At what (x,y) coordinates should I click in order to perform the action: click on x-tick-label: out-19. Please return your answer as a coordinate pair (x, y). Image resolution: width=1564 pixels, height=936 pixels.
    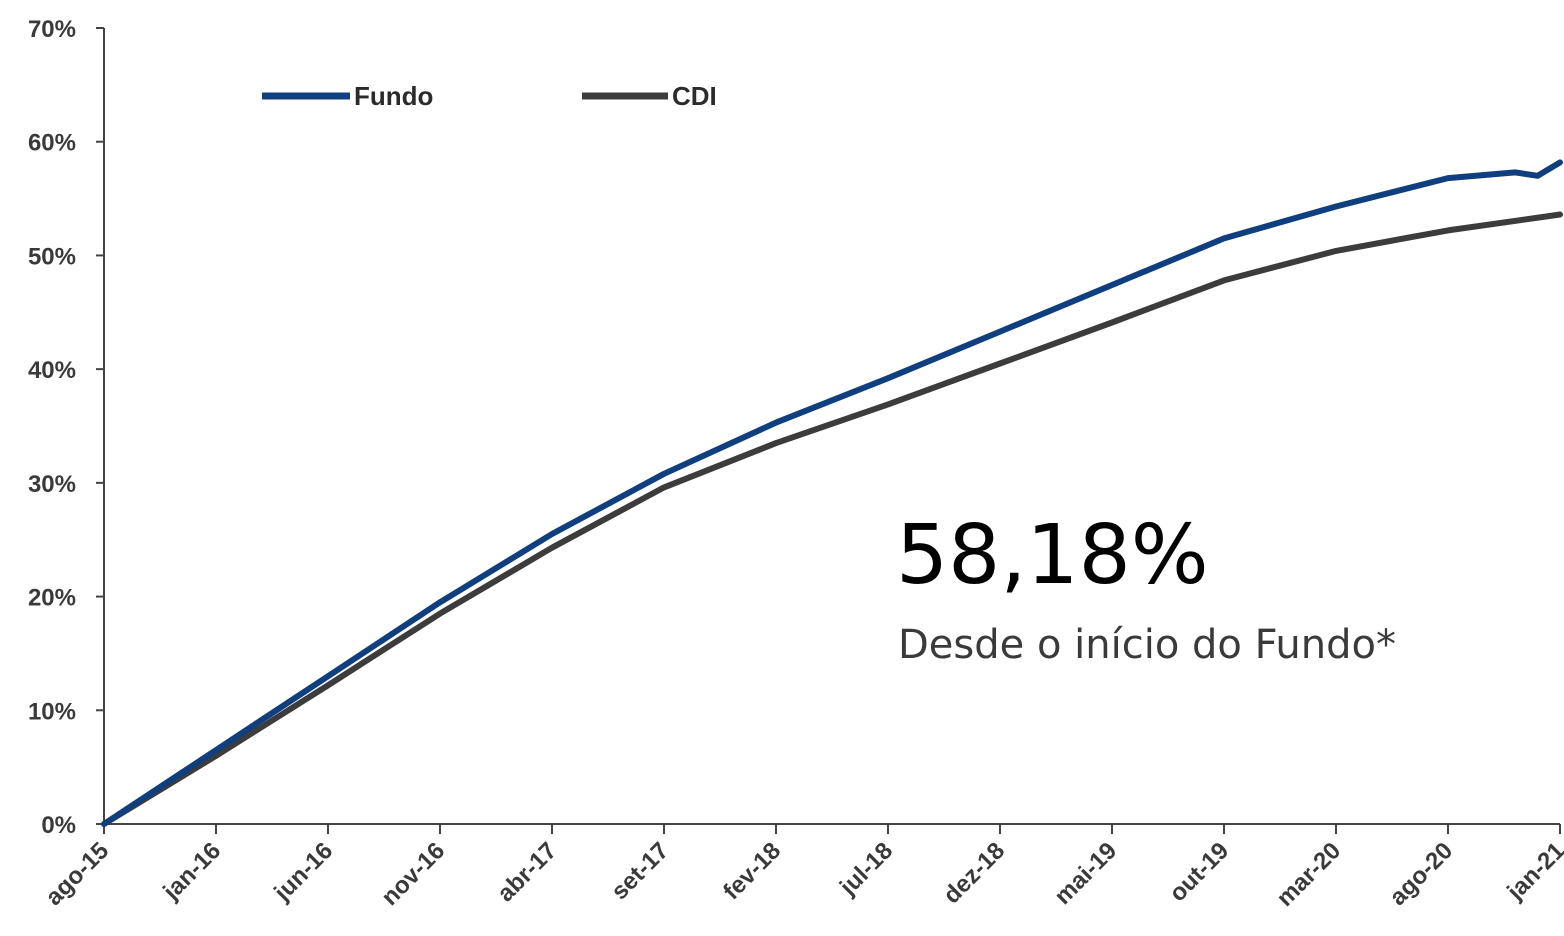
    Looking at the image, I should click on (1199, 872).